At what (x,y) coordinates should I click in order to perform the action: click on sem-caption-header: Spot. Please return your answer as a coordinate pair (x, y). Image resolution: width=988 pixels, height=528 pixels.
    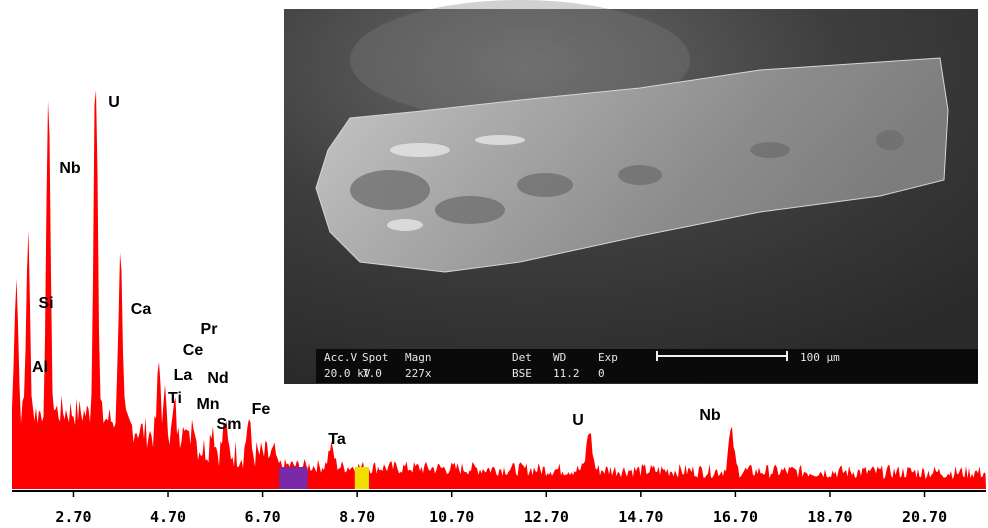
    Looking at the image, I should click on (375, 357).